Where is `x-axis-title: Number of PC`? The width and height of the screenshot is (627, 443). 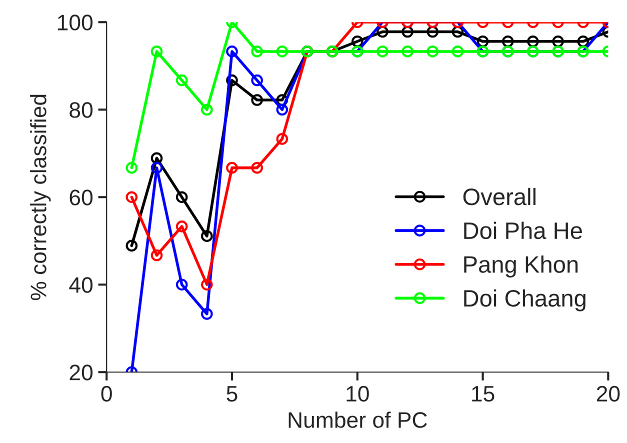
x-axis-title: Number of PC is located at coordinates (357, 420).